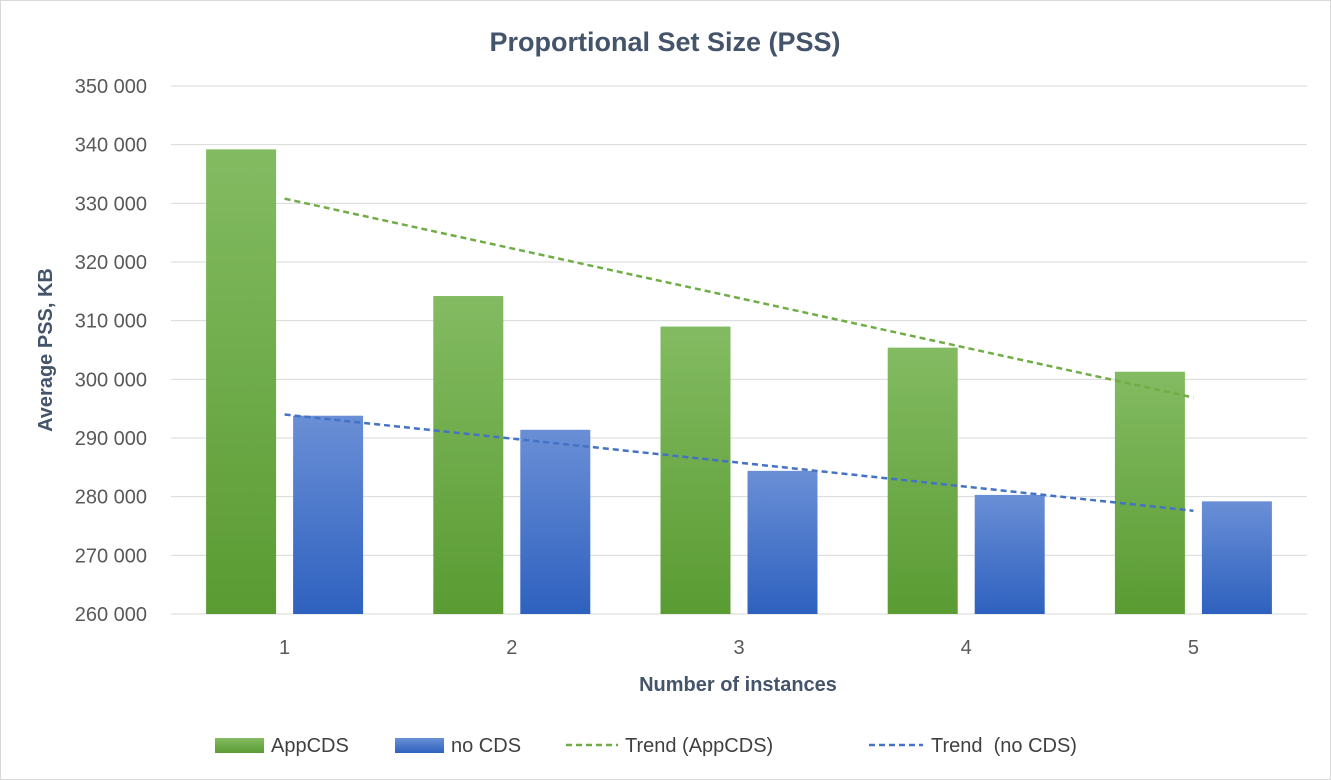  Describe the element at coordinates (111, 263) in the screenshot. I see `y-tick-label: 320 000` at that location.